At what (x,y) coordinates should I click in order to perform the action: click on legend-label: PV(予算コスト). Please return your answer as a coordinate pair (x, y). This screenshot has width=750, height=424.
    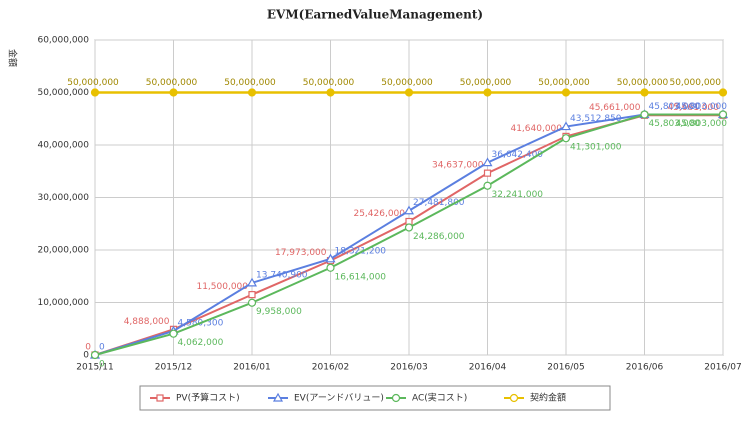
    Looking at the image, I should click on (208, 398).